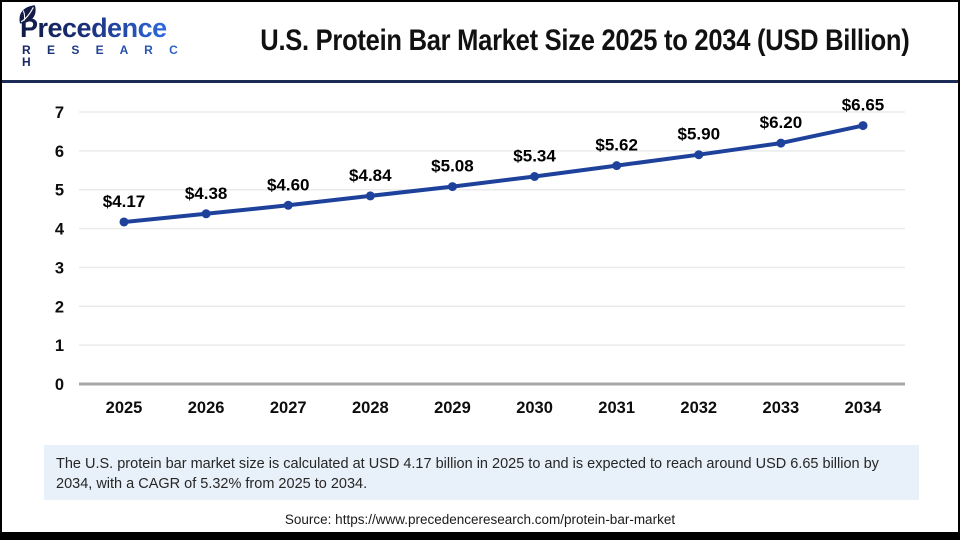  Describe the element at coordinates (206, 408) in the screenshot. I see `svg-text: 2026` at that location.